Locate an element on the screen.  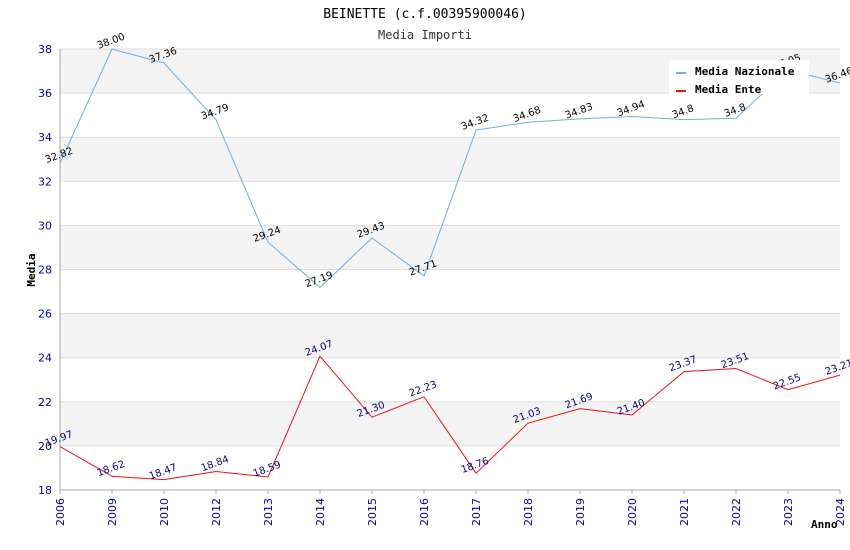
y-tick-label: 38 is located at coordinates (45, 49).